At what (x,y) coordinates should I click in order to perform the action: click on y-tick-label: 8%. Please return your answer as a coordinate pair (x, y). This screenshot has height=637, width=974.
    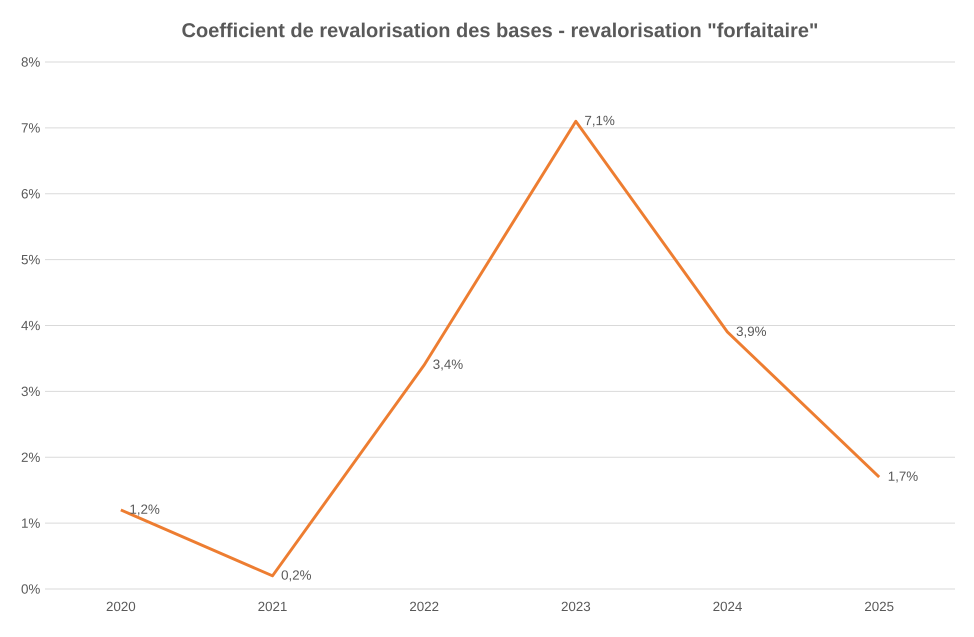
    Looking at the image, I should click on (31, 62).